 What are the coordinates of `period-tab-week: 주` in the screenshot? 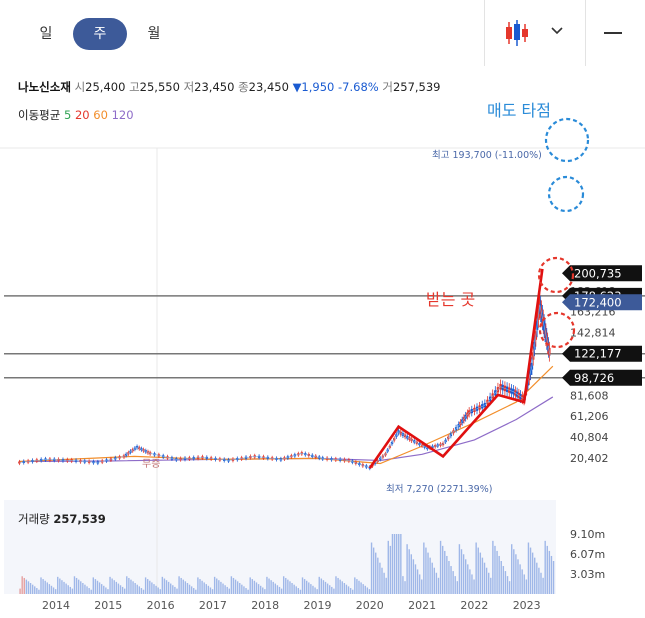 It's located at (100, 34).